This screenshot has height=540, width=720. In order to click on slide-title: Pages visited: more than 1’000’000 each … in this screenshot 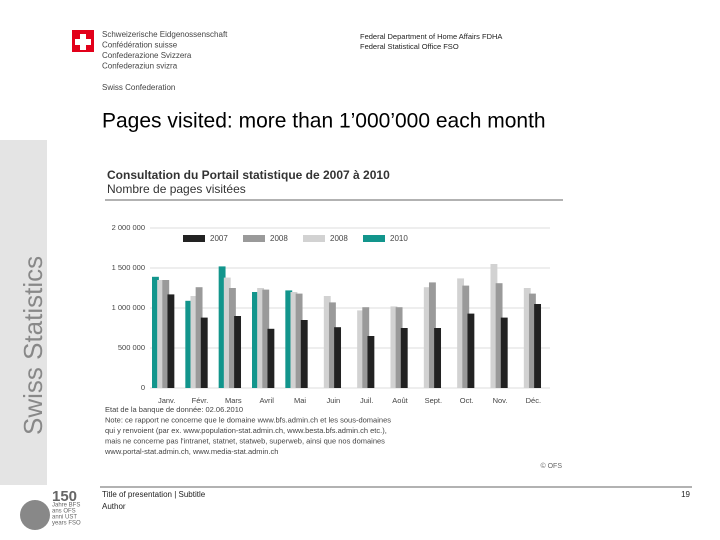, I will do `click(324, 121)`.